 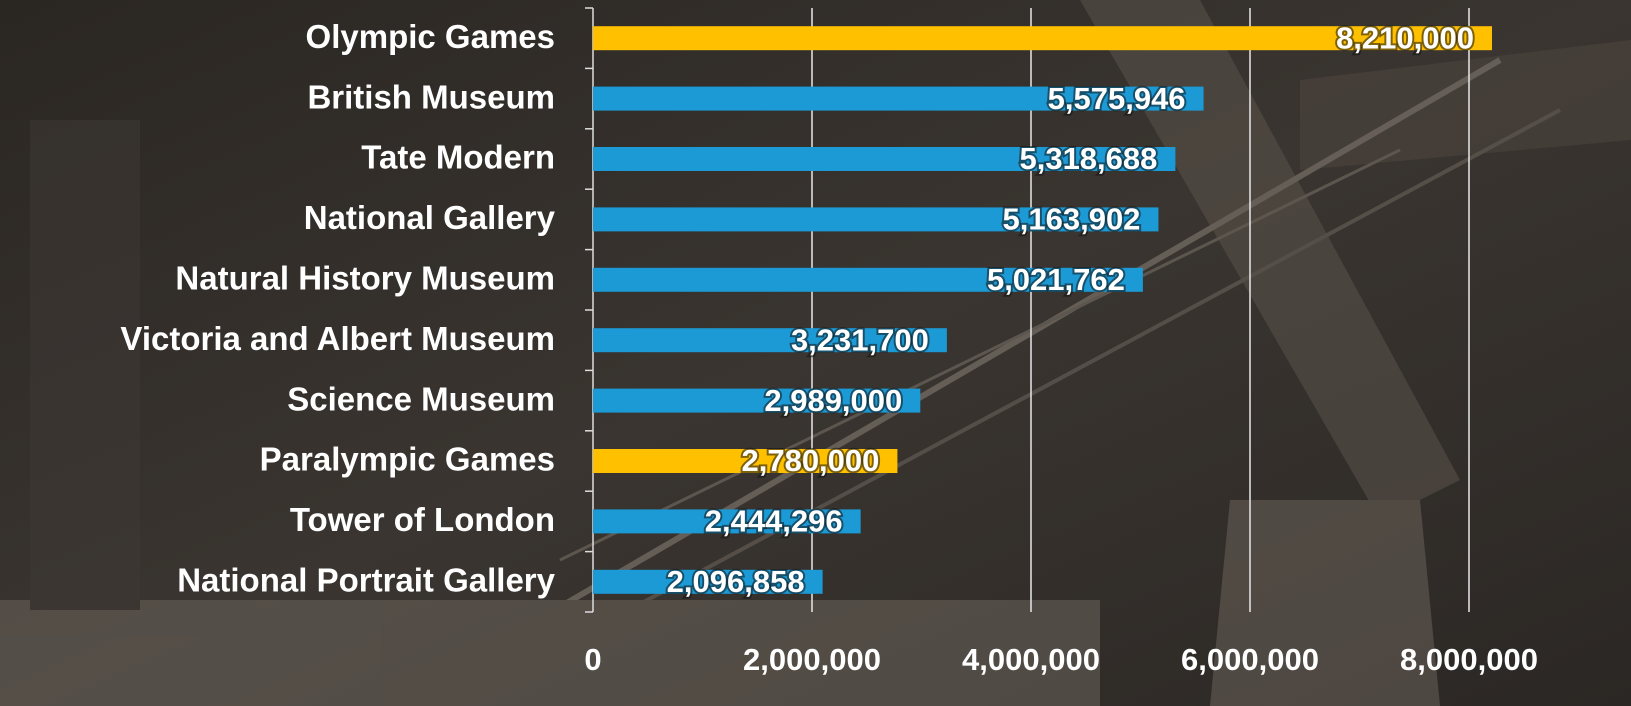 I want to click on value-label: 2,096,858, so click(x=736, y=581).